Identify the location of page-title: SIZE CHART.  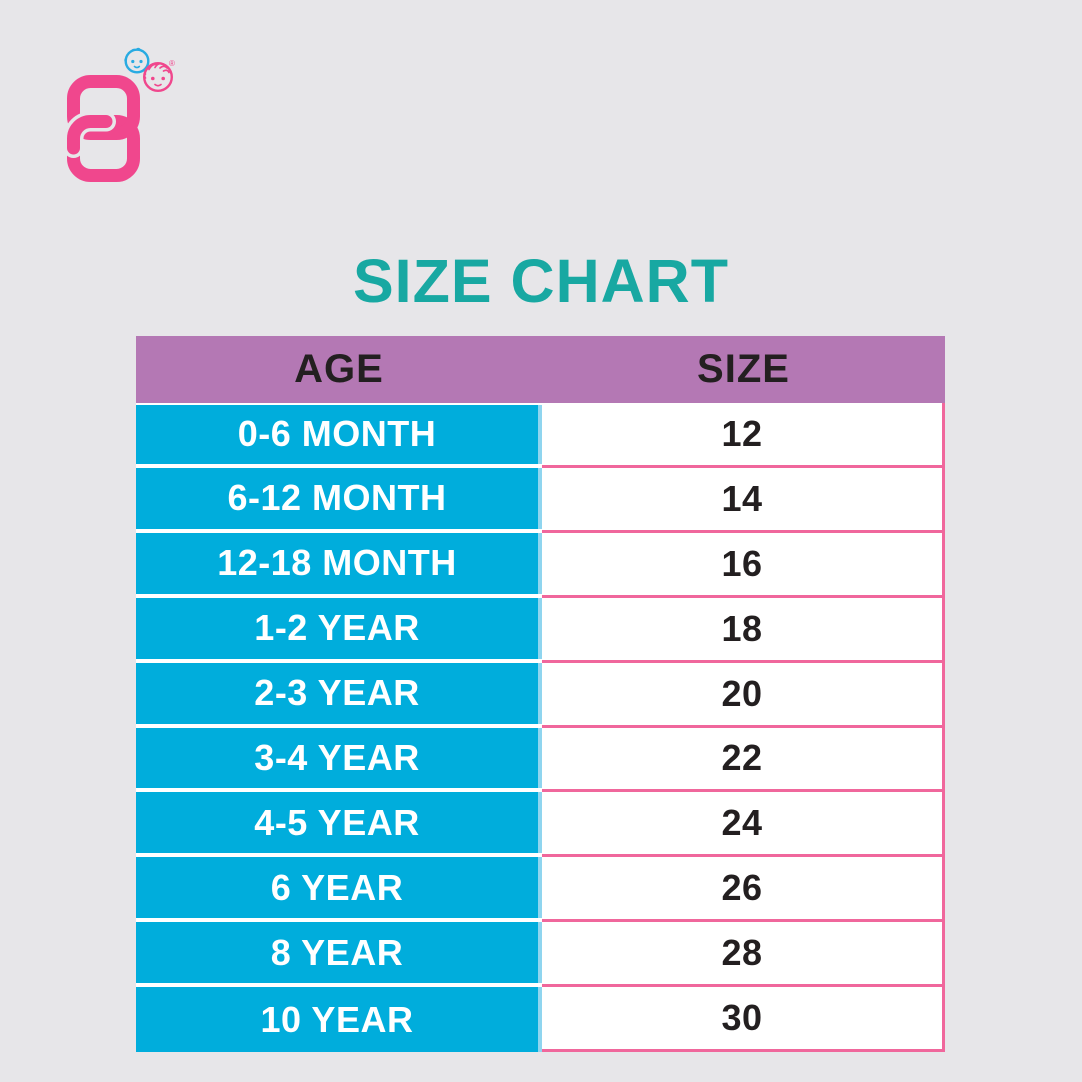
(541, 281).